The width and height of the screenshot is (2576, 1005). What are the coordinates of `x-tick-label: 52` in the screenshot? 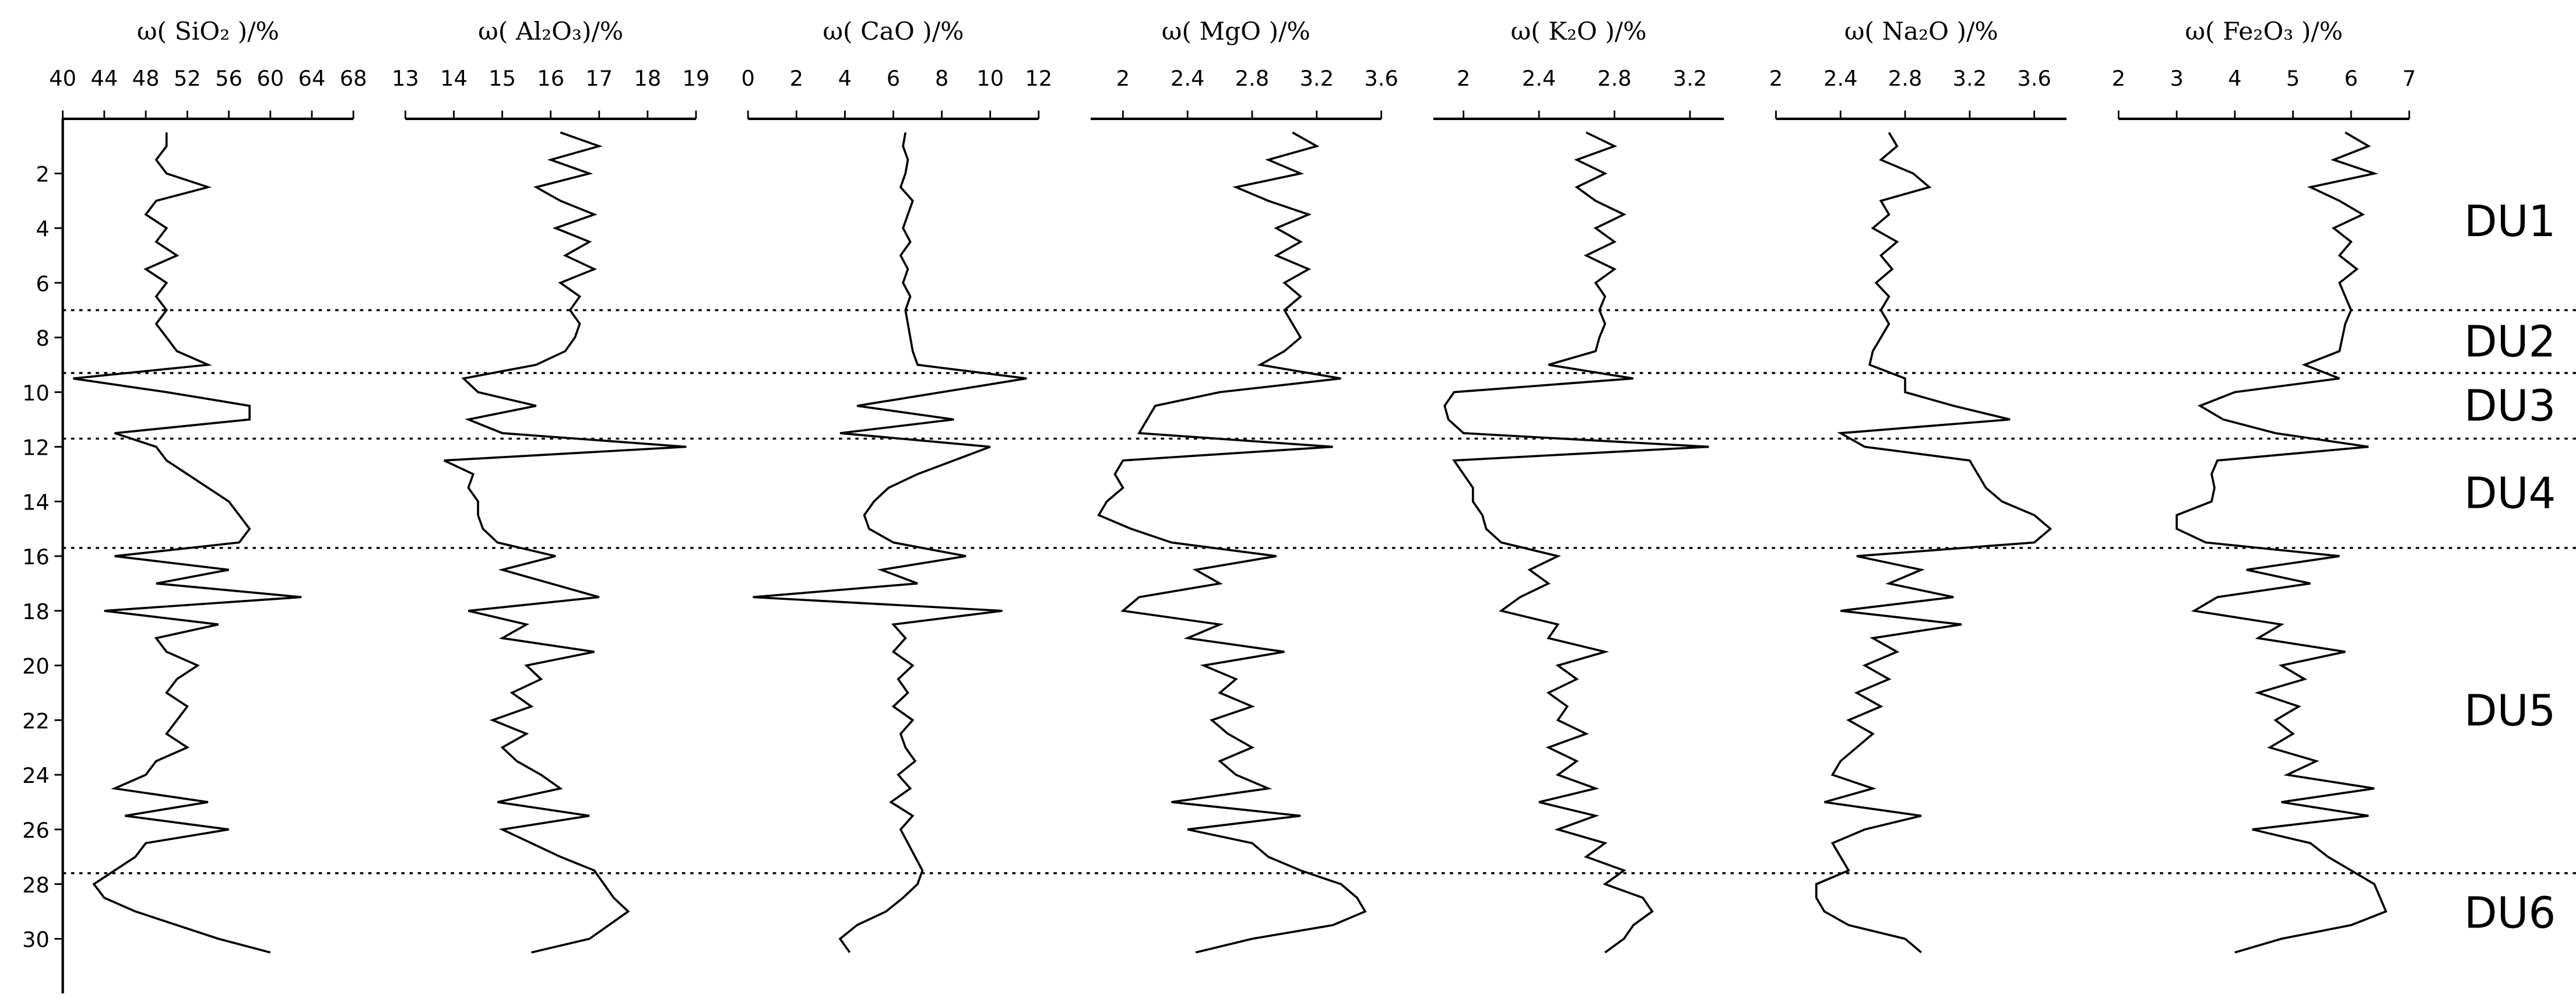 It's located at (187, 78).